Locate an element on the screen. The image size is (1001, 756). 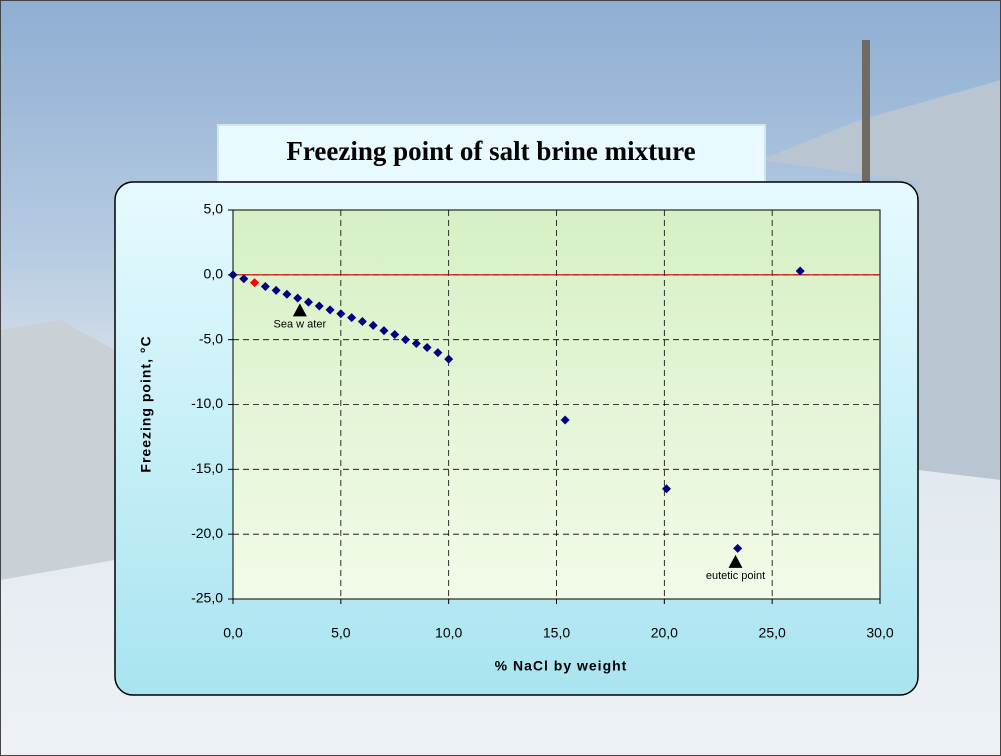
x-tick-label: 10,0 is located at coordinates (448, 633).